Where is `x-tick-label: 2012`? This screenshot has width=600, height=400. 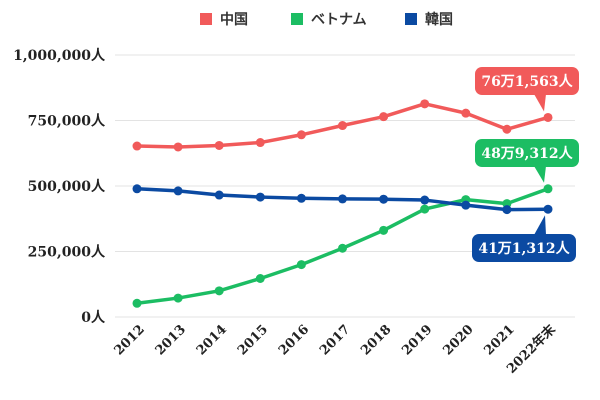
x-tick-label: 2012 is located at coordinates (130, 340).